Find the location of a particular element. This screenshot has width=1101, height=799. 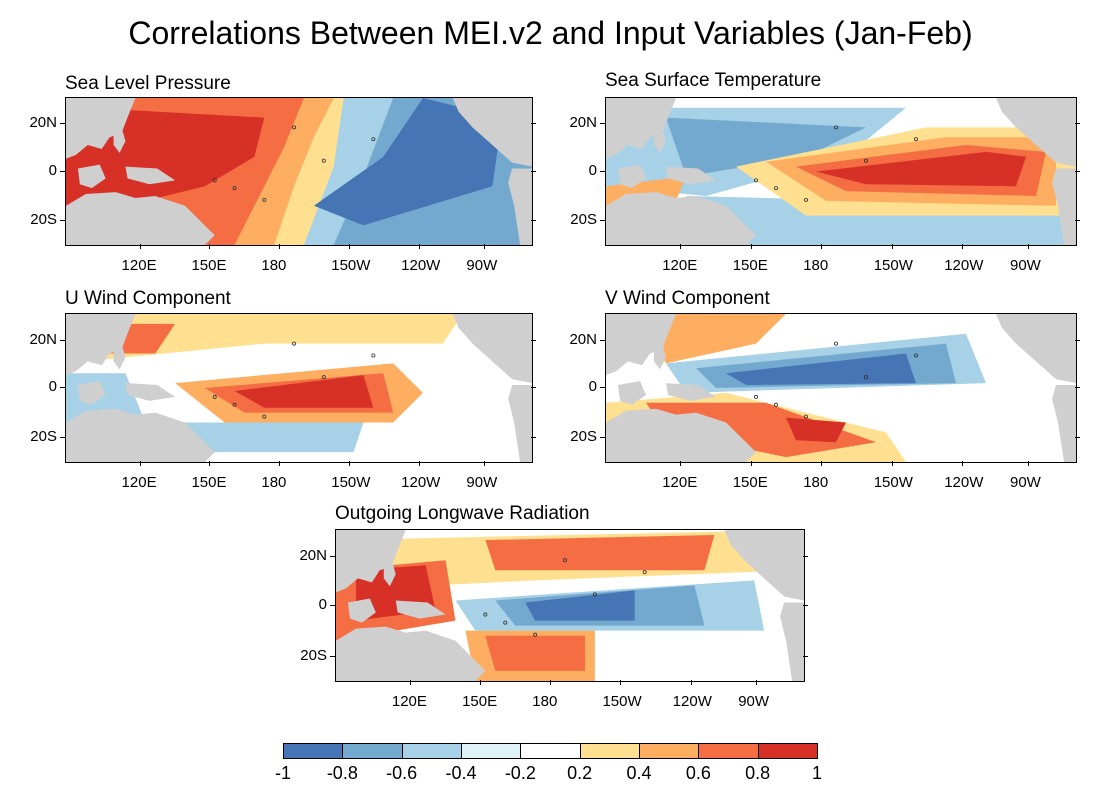

colorbar-label: 0.2 is located at coordinates (580, 773).